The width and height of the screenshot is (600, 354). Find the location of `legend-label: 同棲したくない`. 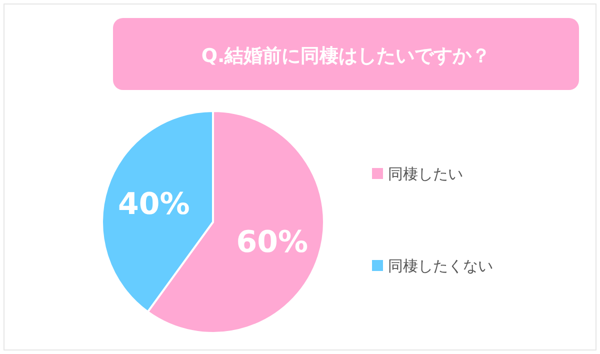

legend-label: 同棲したくない is located at coordinates (440, 266).